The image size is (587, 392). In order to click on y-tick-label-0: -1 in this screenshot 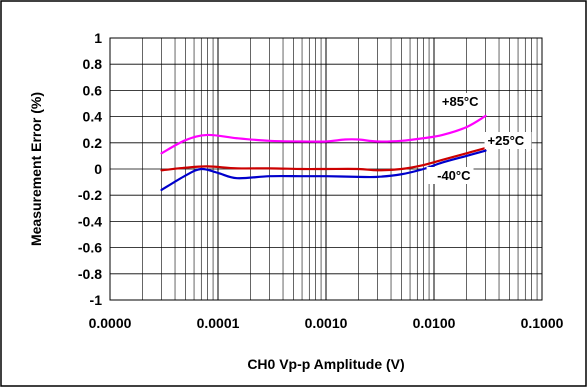, I will do `click(96, 300)`.